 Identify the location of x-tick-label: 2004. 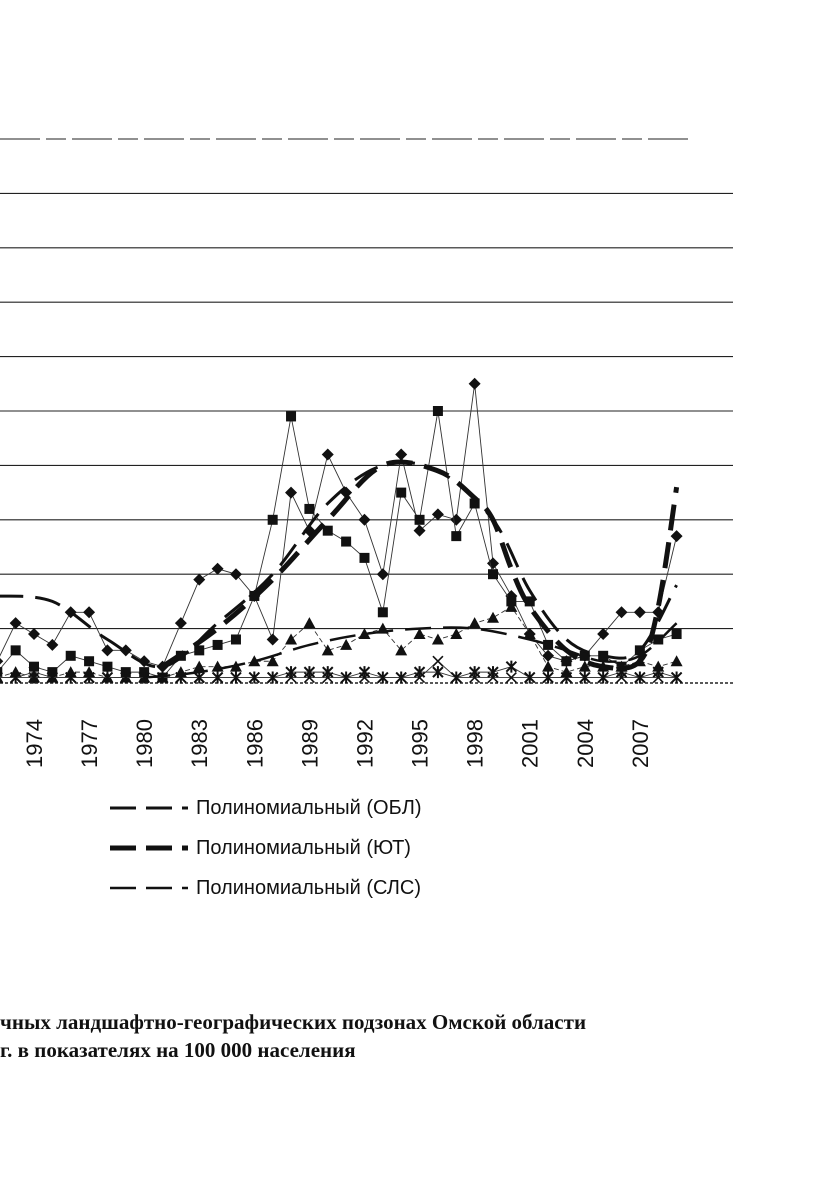
(585, 743).